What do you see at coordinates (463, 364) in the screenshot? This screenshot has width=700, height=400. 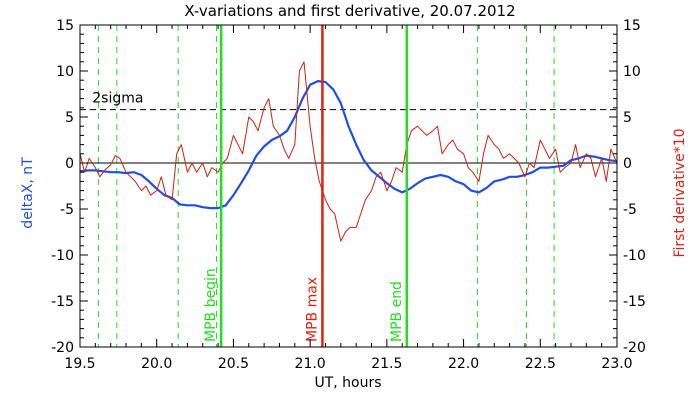 I see `x-tick-label: 22.0` at bounding box center [463, 364].